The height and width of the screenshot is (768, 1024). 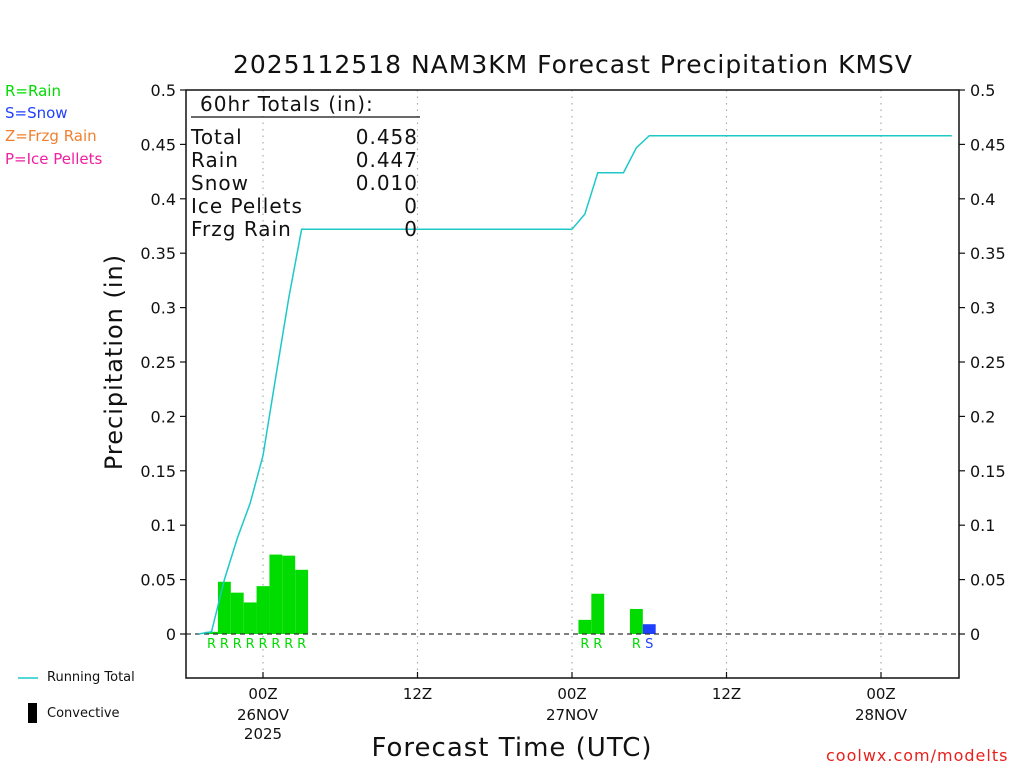 I want to click on y-tick-label-left-0: 0, so click(x=171, y=634).